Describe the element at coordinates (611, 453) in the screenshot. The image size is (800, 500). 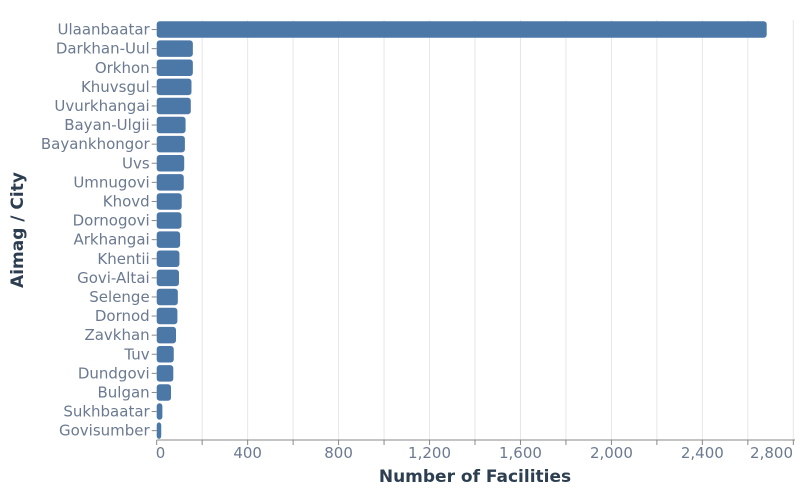
I see `x-tick-label: 2,000` at that location.